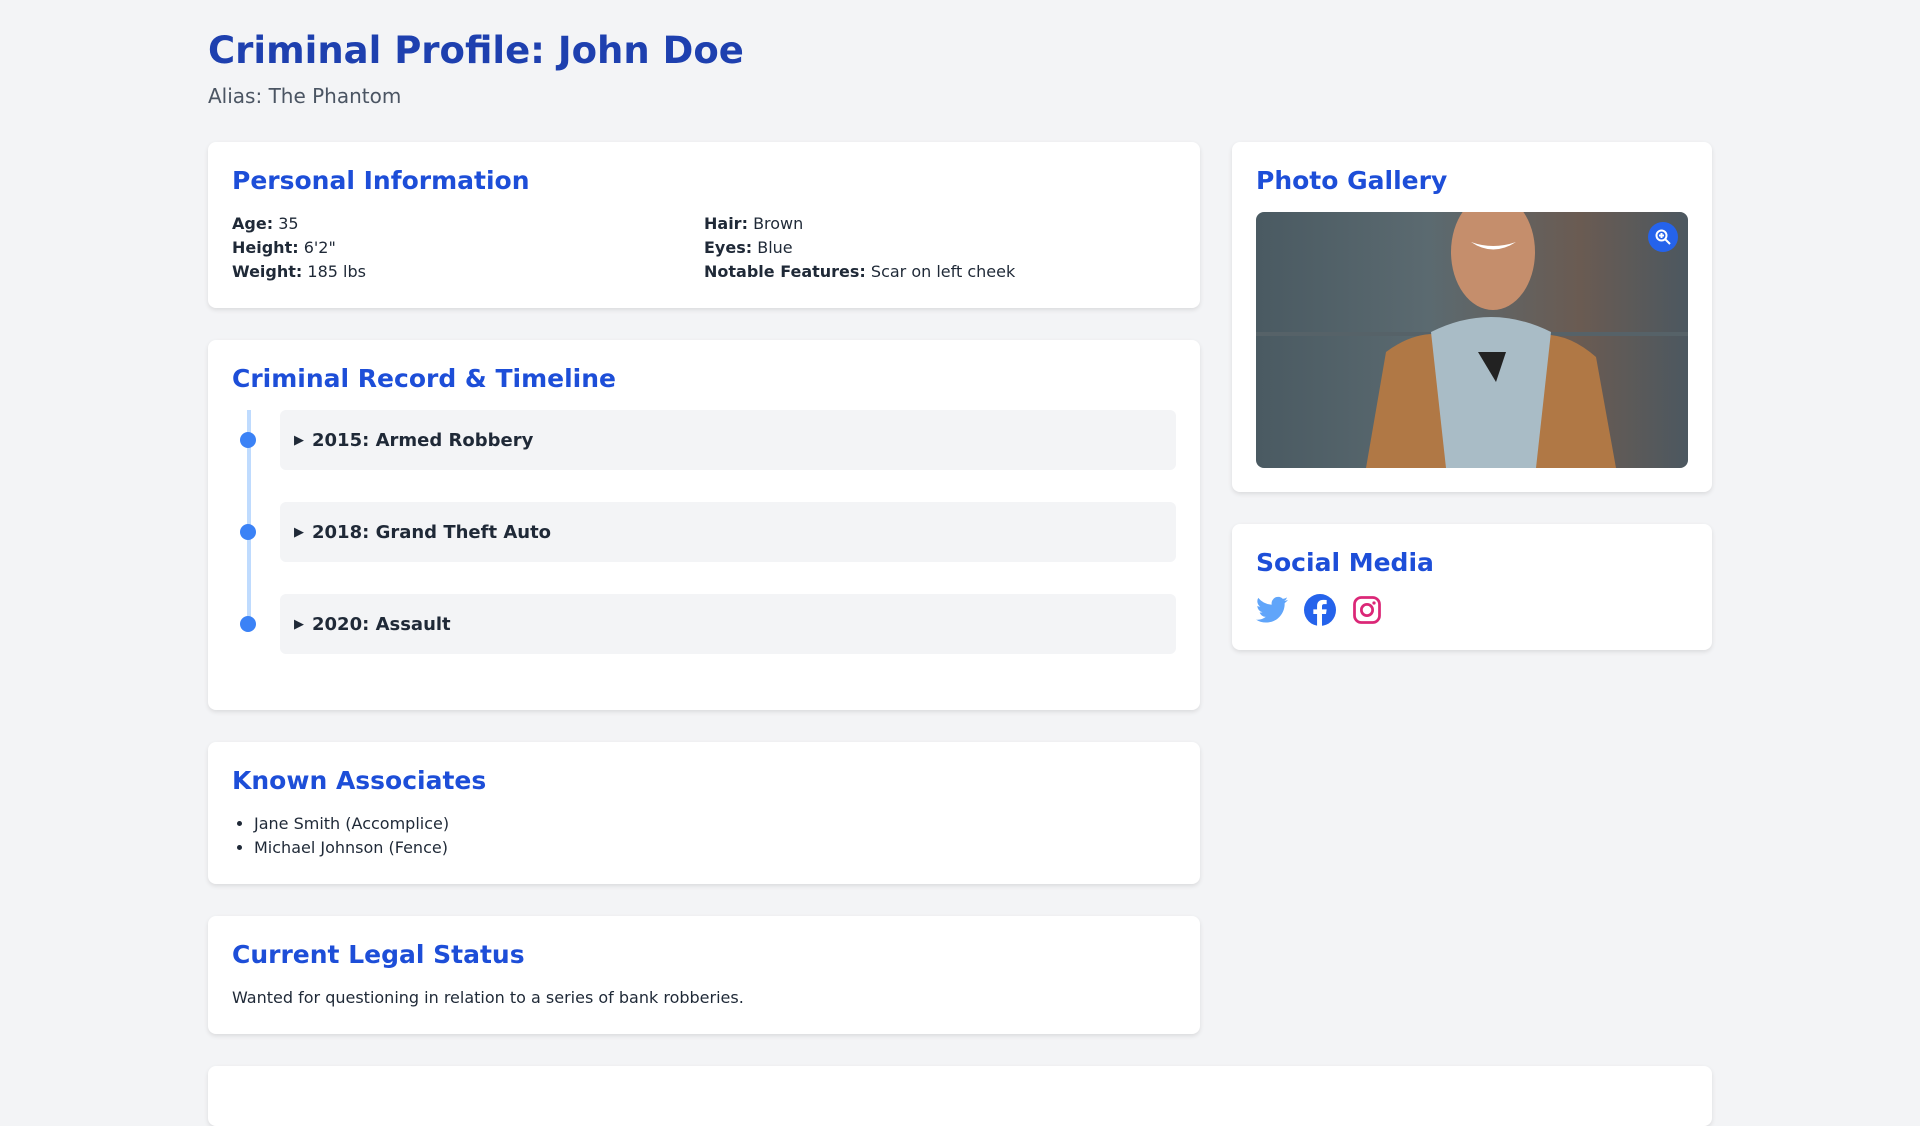 The image size is (1920, 1126). What do you see at coordinates (284, 247) in the screenshot?
I see `field-height: Height: 6'2"` at bounding box center [284, 247].